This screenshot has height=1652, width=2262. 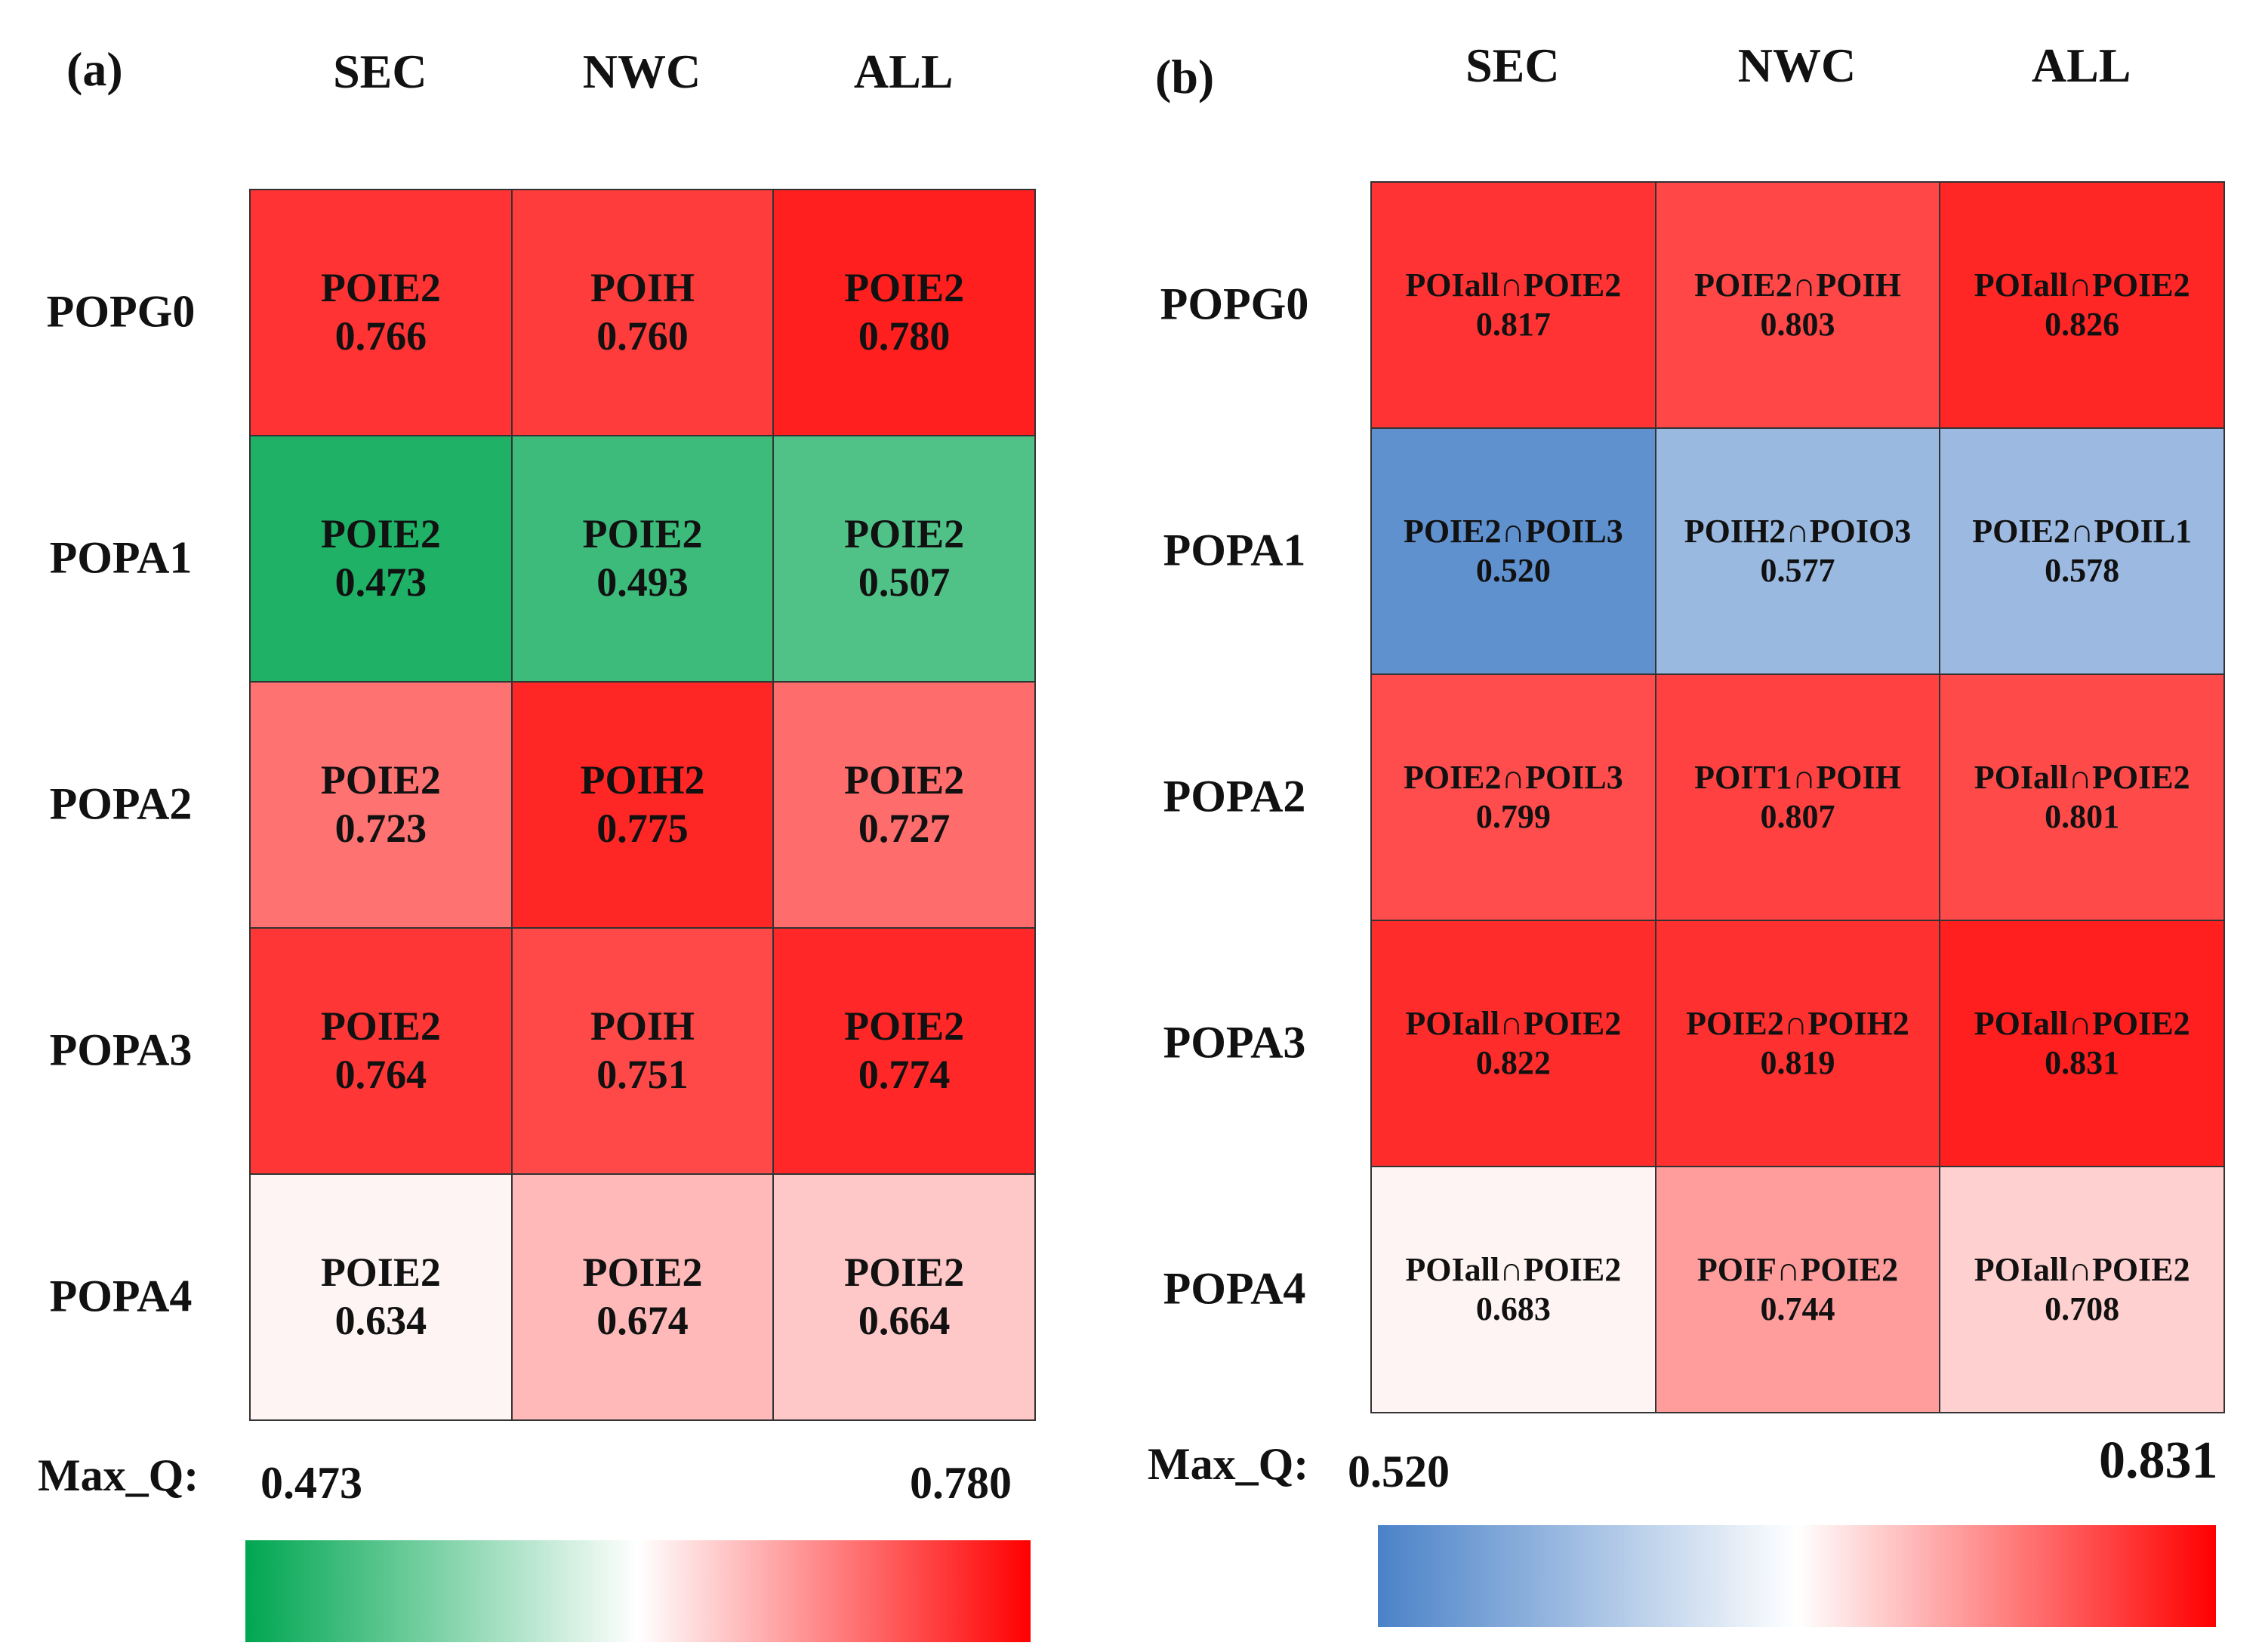 I want to click on cell-label: POIE2∩POIH, so click(x=1797, y=285).